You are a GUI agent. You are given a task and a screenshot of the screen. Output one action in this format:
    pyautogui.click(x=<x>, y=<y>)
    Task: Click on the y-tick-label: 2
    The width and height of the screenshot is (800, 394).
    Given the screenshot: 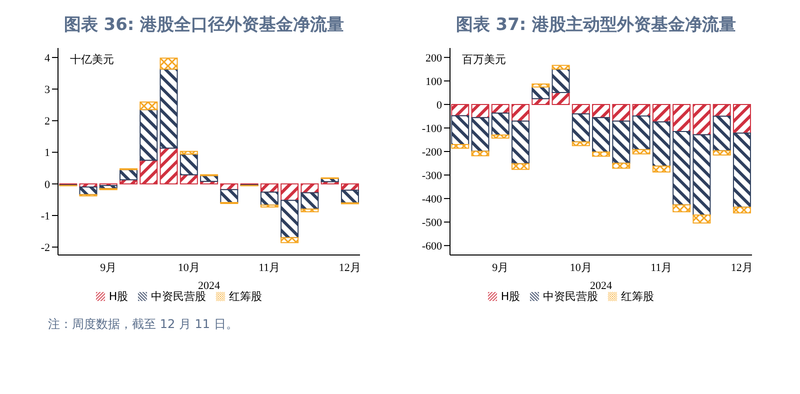 What is the action you would take?
    pyautogui.click(x=47, y=122)
    